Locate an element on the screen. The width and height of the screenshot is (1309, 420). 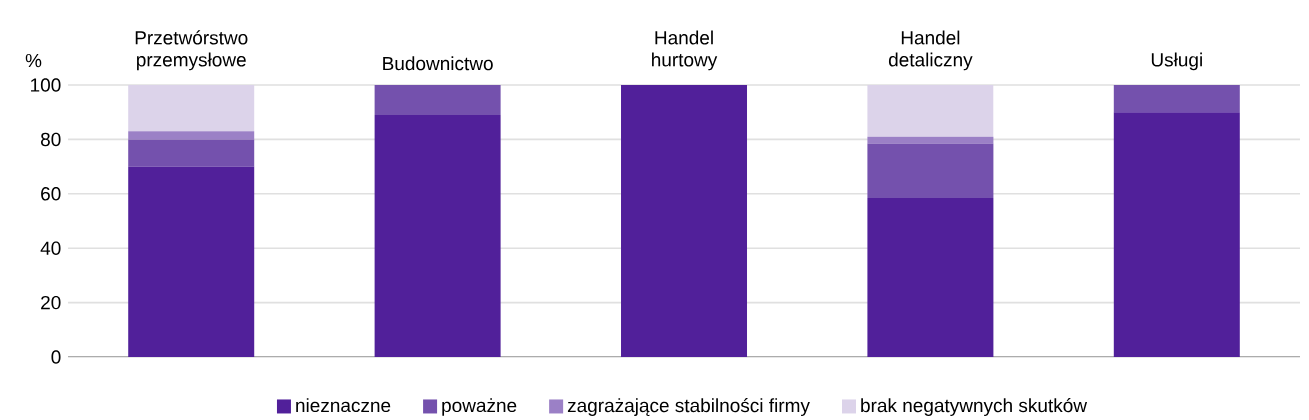
x-tick-label: Usługi is located at coordinates (1176, 61).